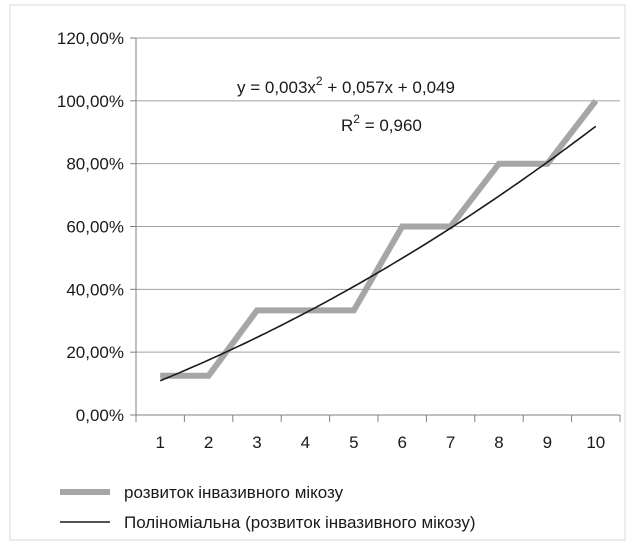 Image resolution: width=635 pixels, height=545 pixels. I want to click on x-tick-label-5: 5, so click(353, 442).